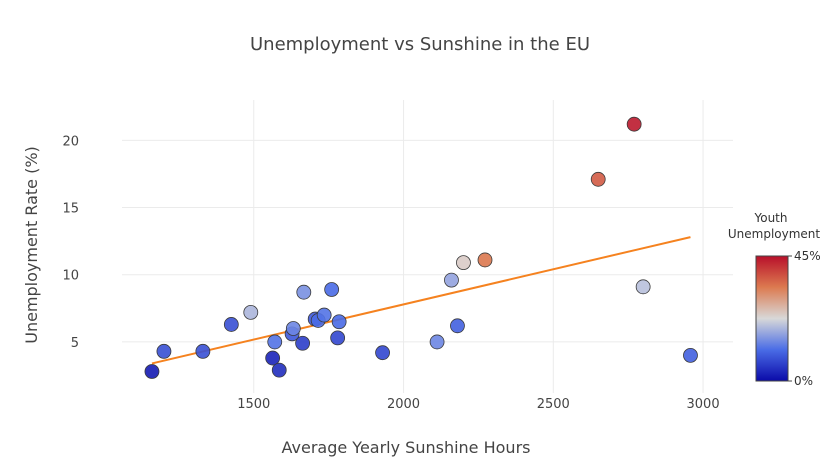 The height and width of the screenshot is (471, 840). I want to click on colorbar-title-line2: Unemployment, so click(774, 234).